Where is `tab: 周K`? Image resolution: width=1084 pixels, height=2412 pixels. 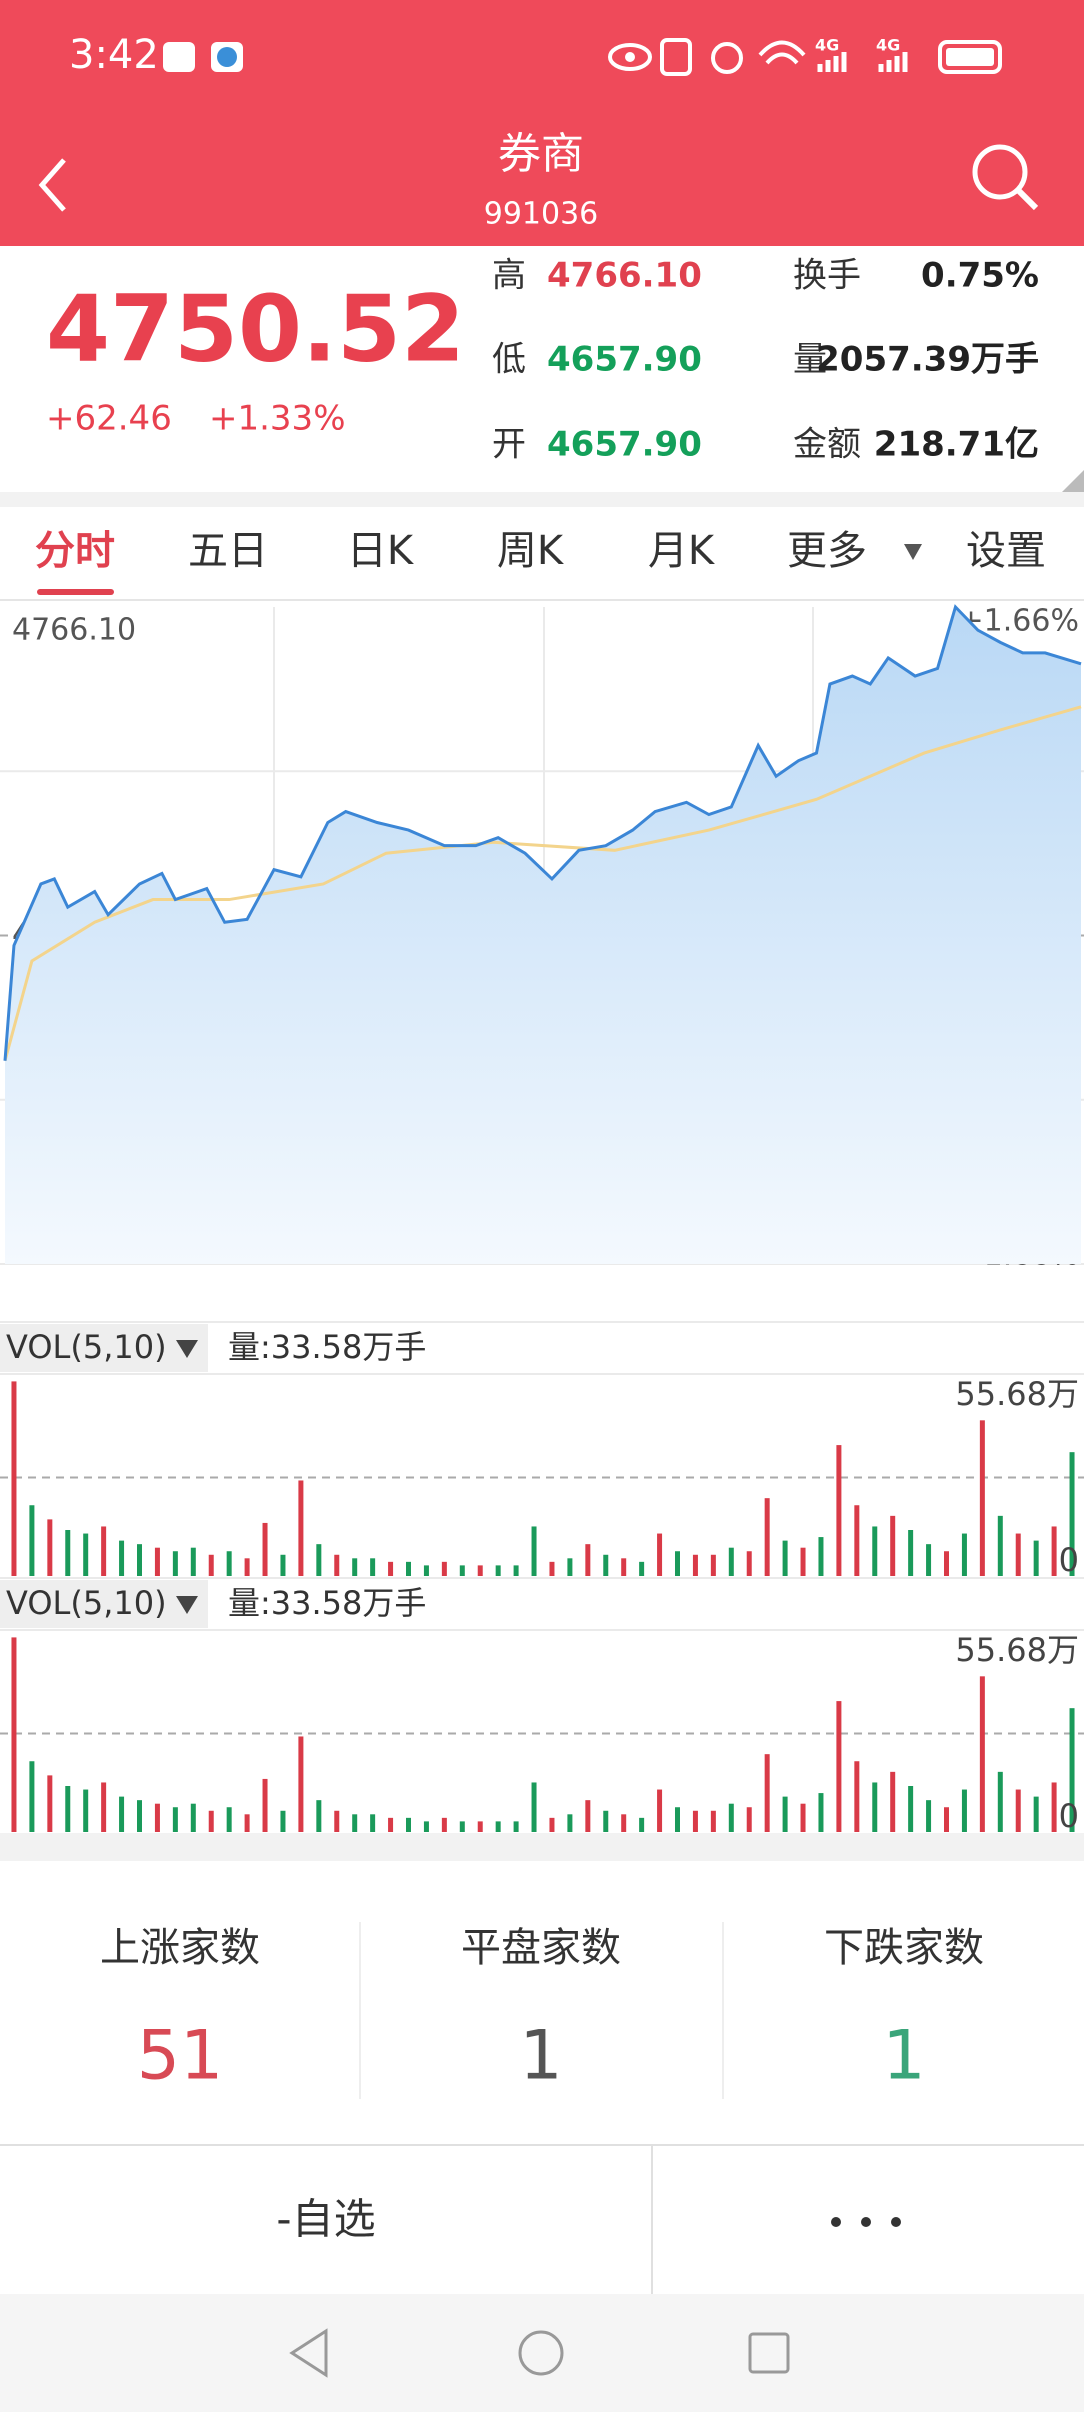
tab: 周K is located at coordinates (531, 551).